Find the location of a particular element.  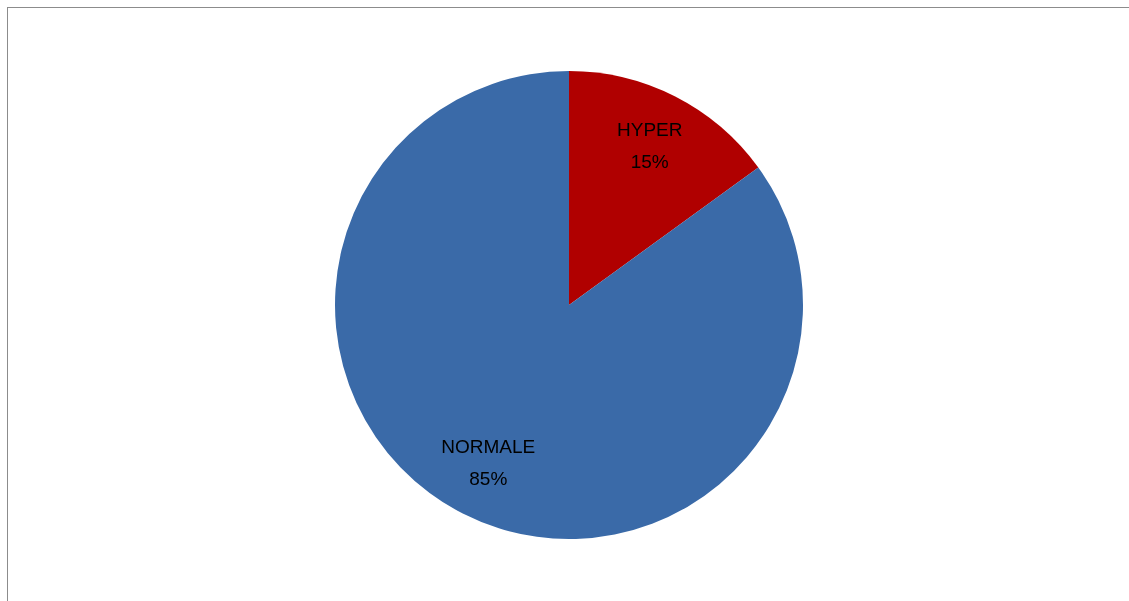

slice-label: HYPER is located at coordinates (650, 129).